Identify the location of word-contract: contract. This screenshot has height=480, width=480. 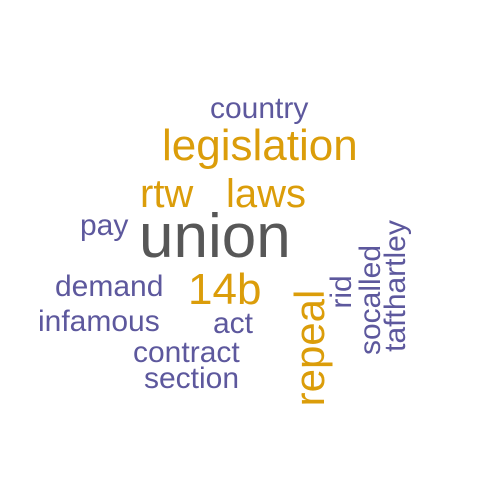
(186, 352).